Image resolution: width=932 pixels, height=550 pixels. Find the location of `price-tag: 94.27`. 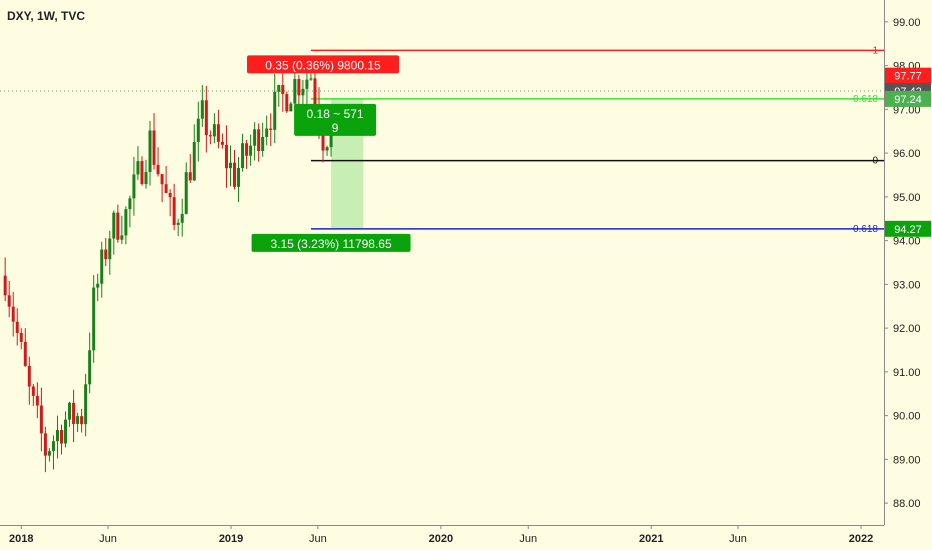

price-tag: 94.27 is located at coordinates (908, 228).